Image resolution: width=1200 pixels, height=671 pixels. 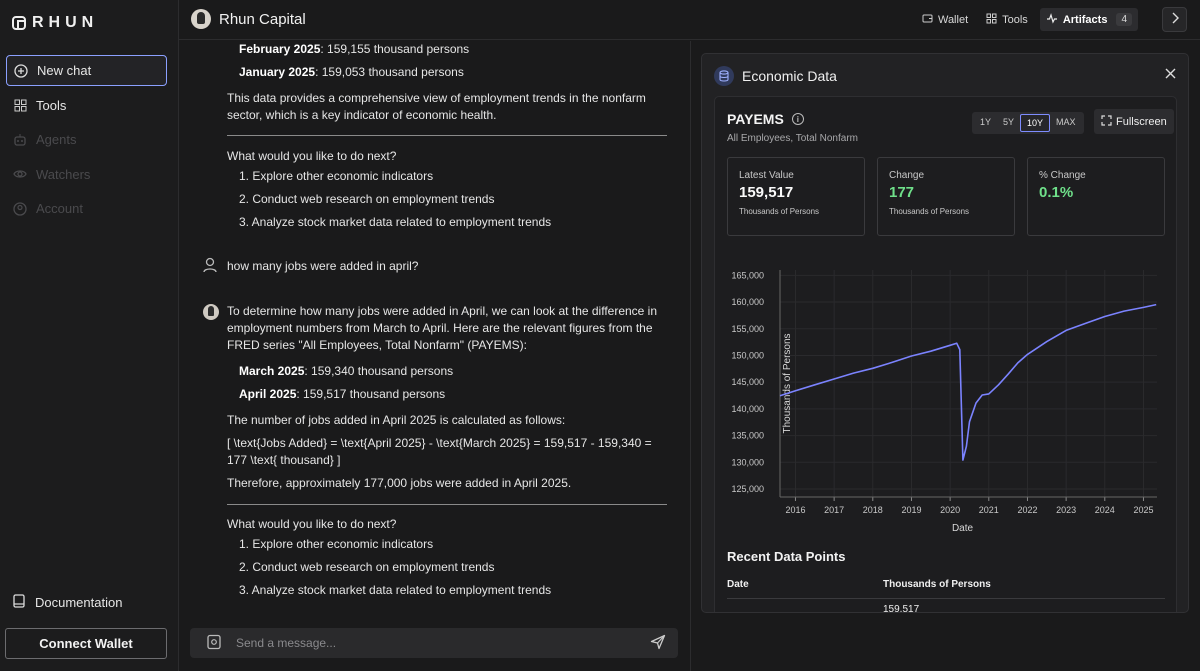 What do you see at coordinates (1085, 19) in the screenshot?
I see `artifacts-label: Artifacts` at bounding box center [1085, 19].